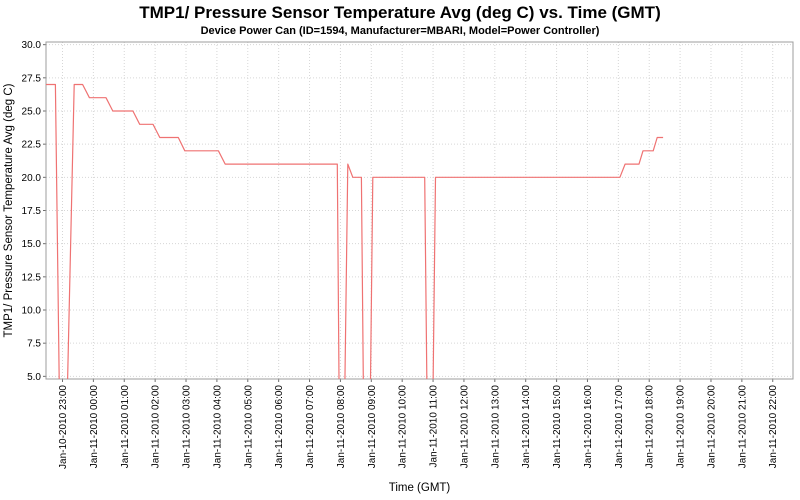  What do you see at coordinates (434, 426) in the screenshot?
I see `x-tick-label: Jan-11-2010 11:00` at bounding box center [434, 426].